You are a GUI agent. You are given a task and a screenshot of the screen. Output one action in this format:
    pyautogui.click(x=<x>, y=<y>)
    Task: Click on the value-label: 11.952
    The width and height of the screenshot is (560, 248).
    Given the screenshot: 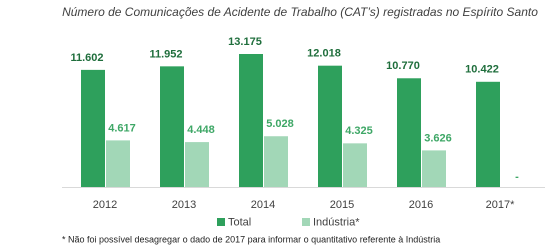 What is the action you would take?
    pyautogui.click(x=165, y=54)
    